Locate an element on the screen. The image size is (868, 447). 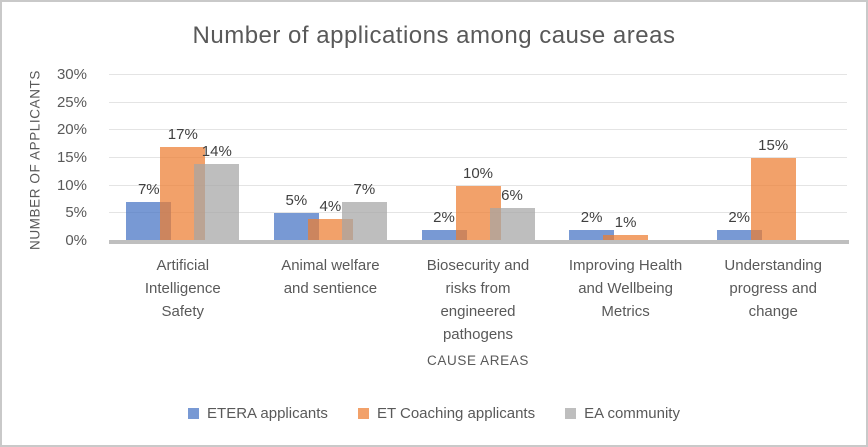
data-label: 5% is located at coordinates (296, 201).